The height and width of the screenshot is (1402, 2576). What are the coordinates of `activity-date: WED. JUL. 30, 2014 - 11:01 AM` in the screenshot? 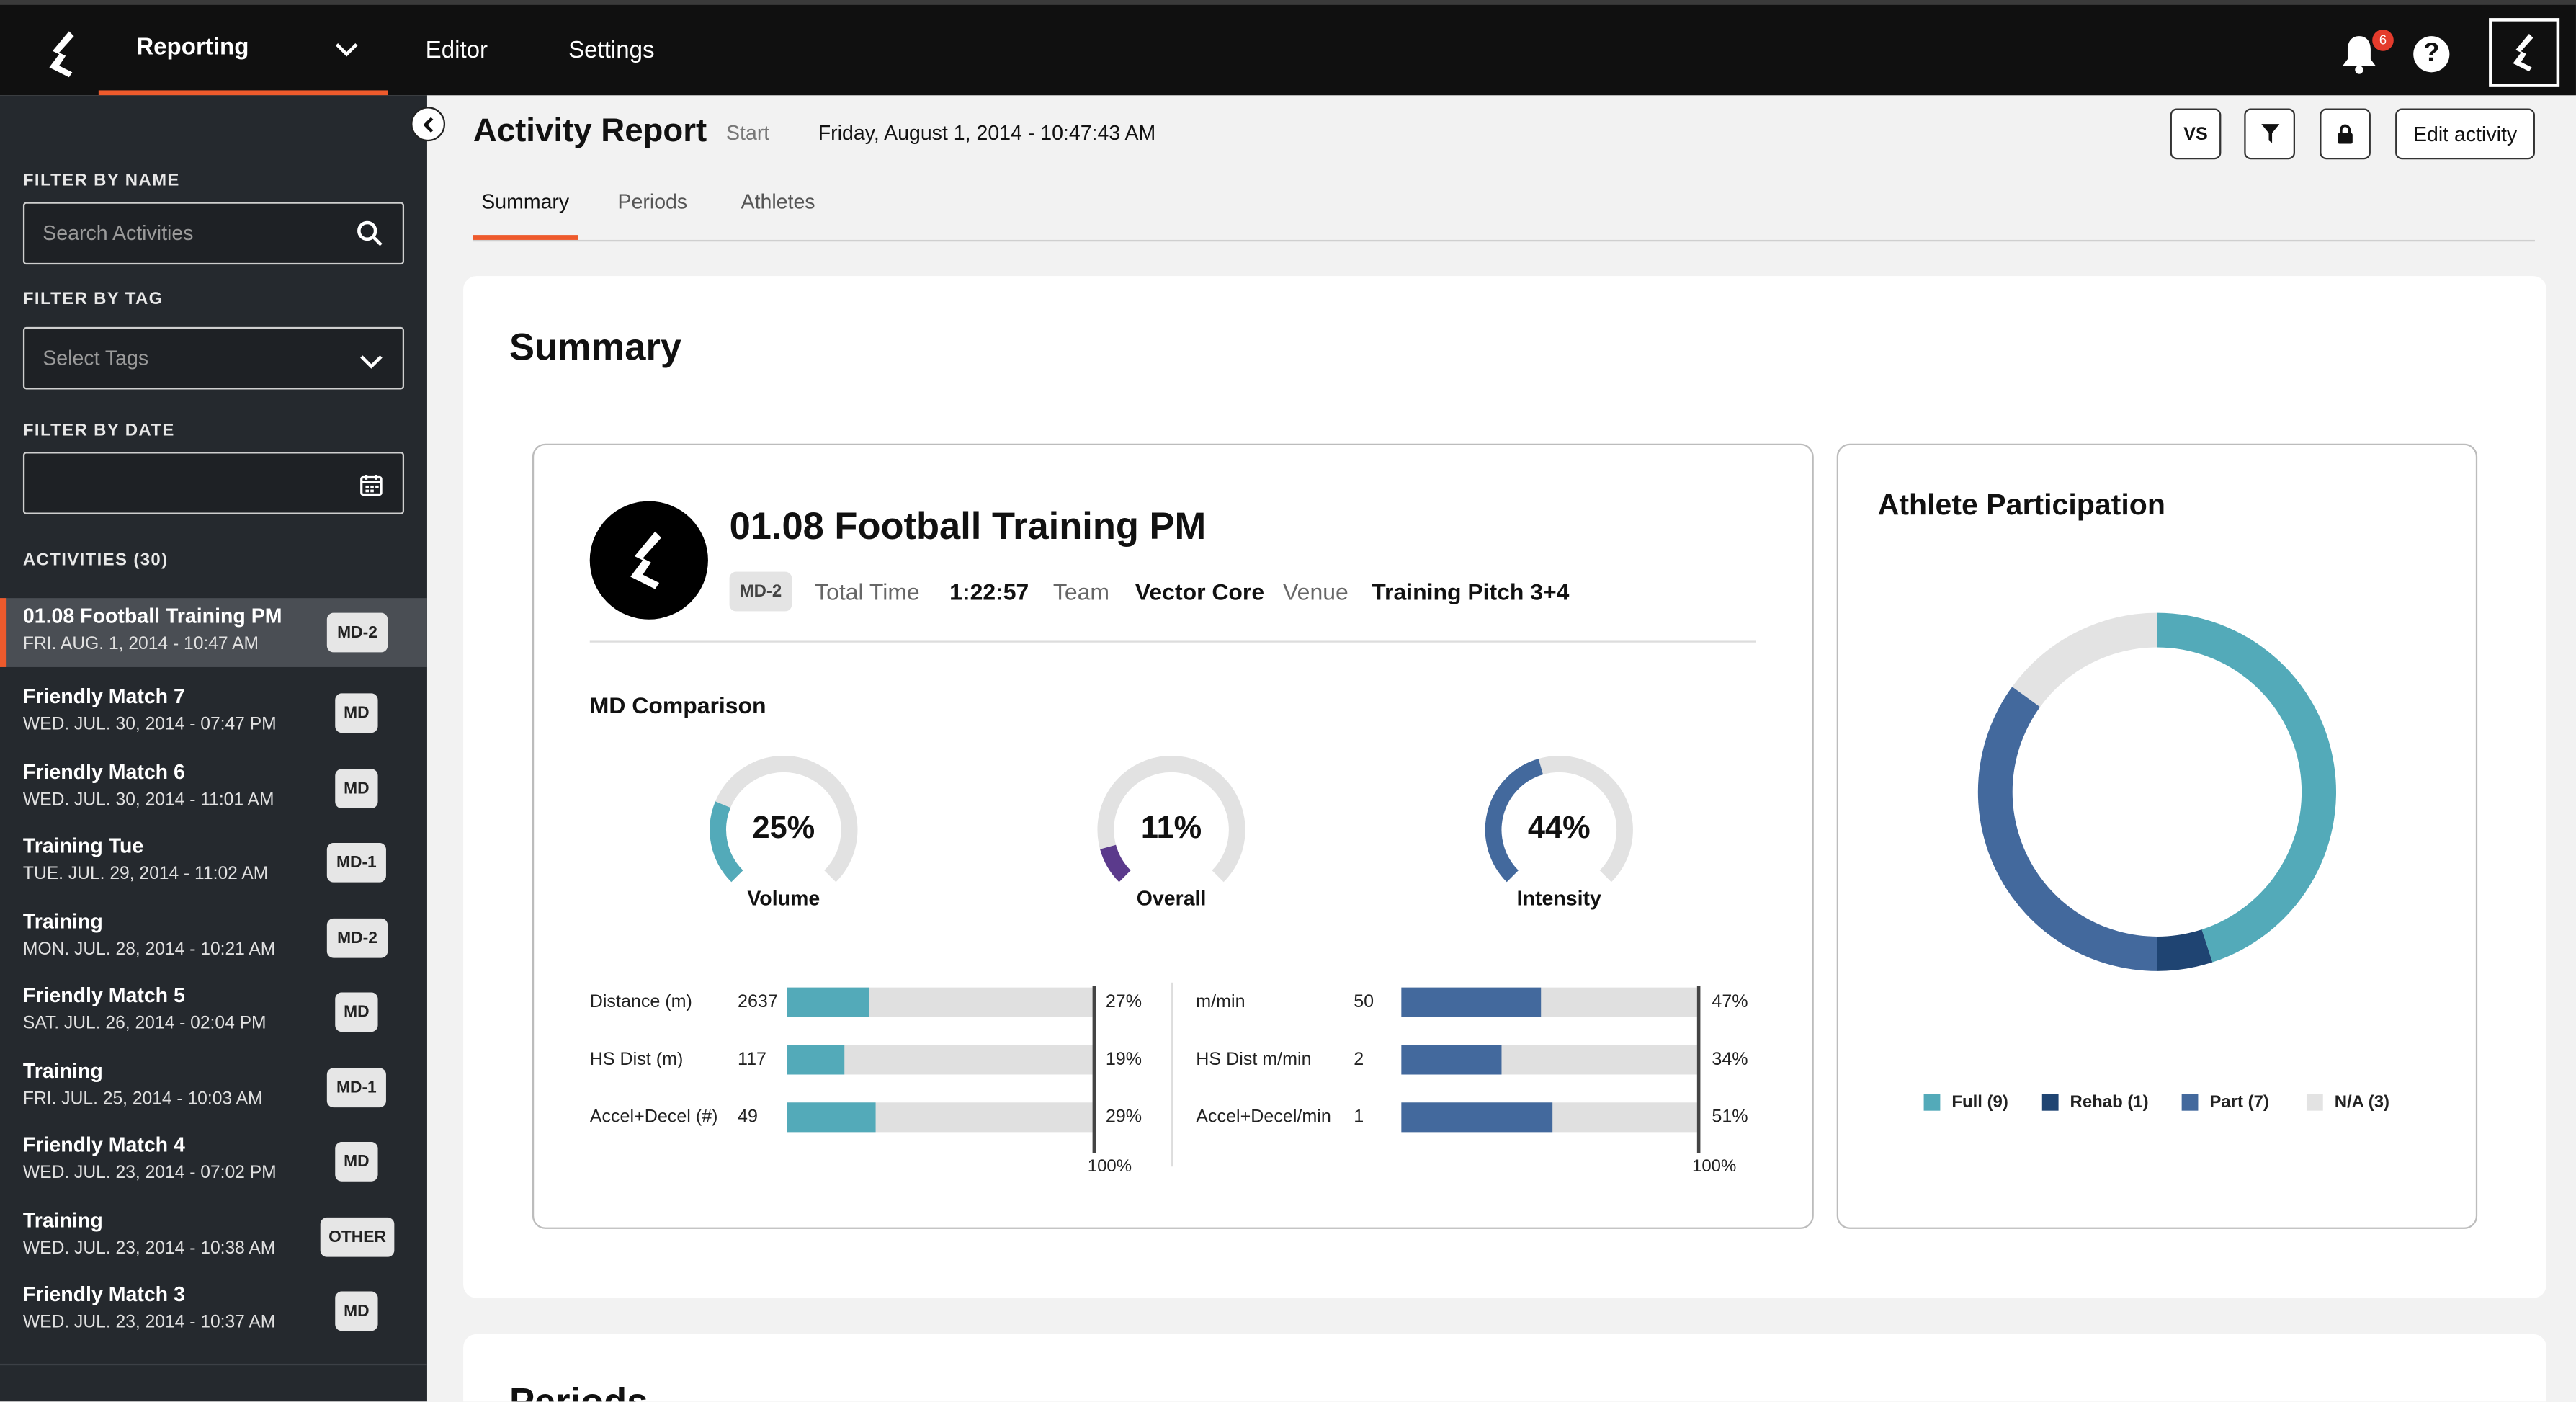 It's located at (148, 801).